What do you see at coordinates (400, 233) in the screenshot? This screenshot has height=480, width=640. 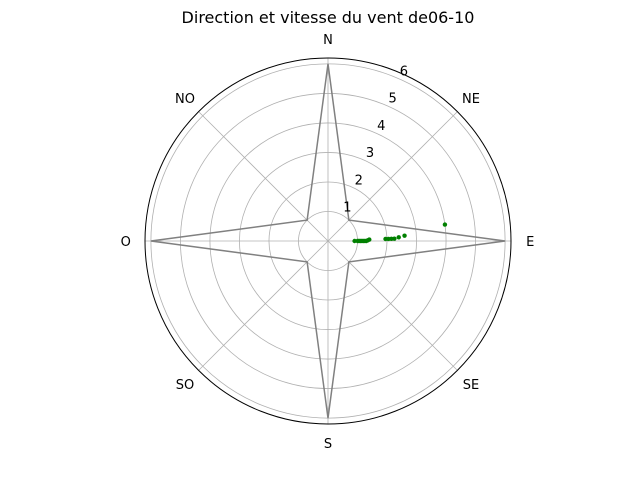 I see `wind-points` at bounding box center [400, 233].